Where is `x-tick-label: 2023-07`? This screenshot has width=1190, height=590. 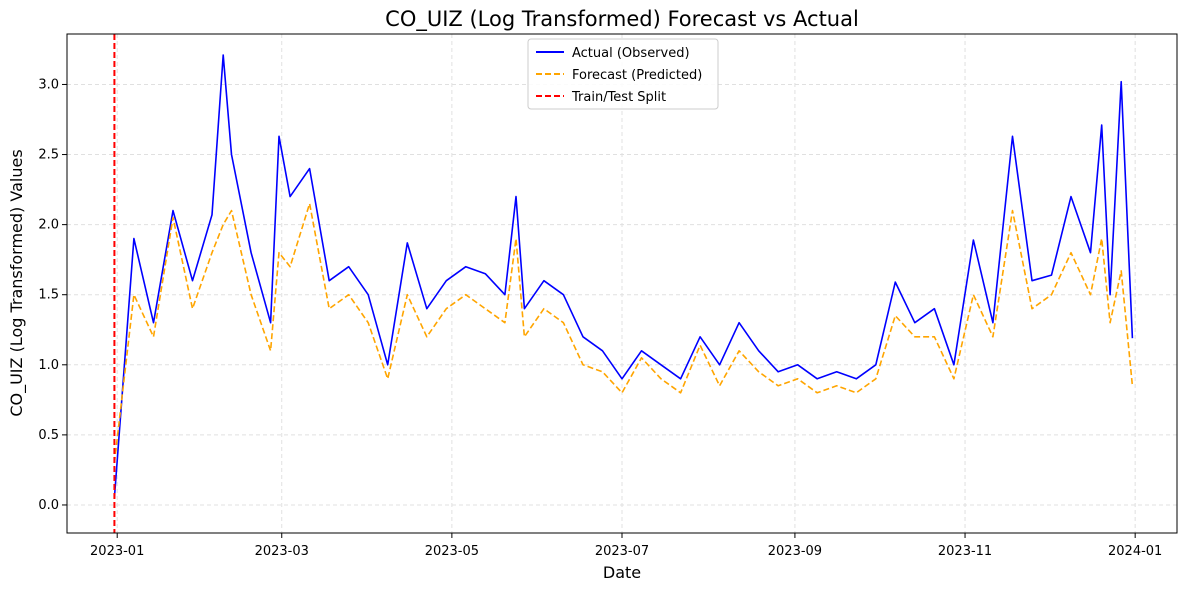
x-tick-label: 2023-07 is located at coordinates (622, 551).